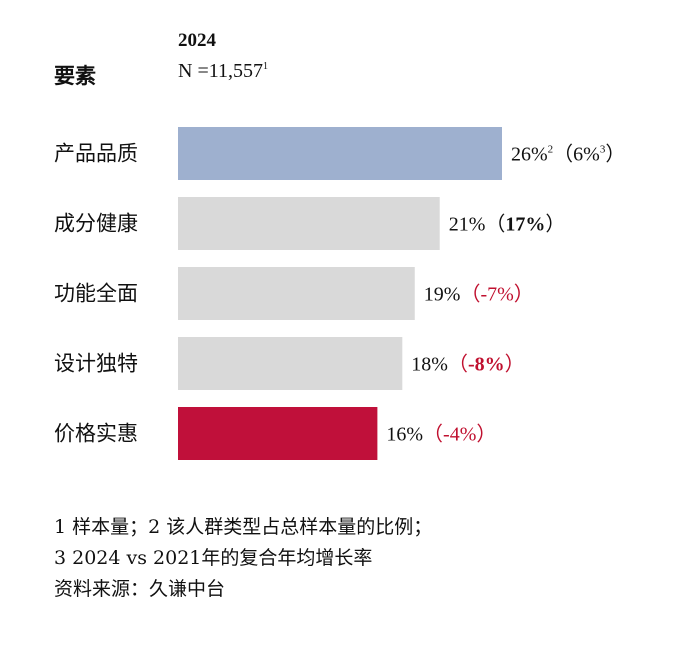  Describe the element at coordinates (96, 294) in the screenshot. I see `category-label: 功能全面` at that location.